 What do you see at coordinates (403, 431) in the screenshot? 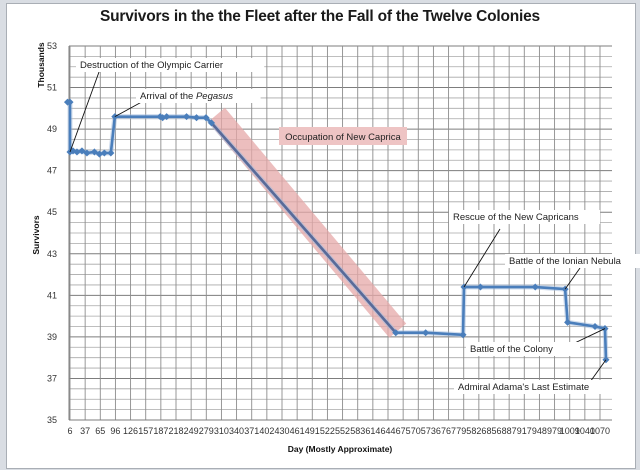
I see `x-tick-label: 675` at bounding box center [403, 431].